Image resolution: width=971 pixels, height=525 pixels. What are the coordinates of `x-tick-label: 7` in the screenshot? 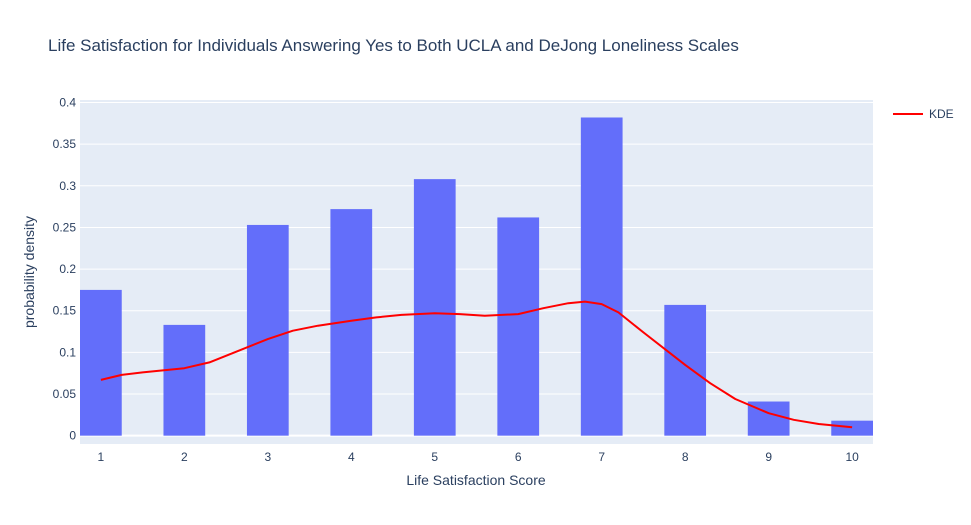 It's located at (601, 457).